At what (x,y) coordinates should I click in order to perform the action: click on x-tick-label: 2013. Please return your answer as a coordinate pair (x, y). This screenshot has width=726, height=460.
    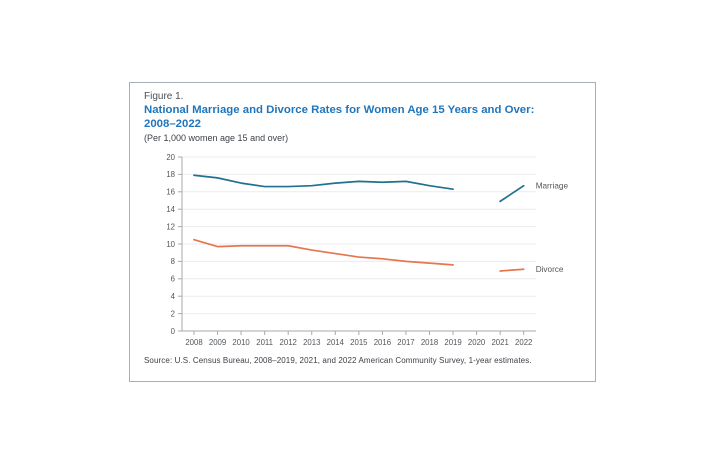
    Looking at the image, I should click on (311, 342).